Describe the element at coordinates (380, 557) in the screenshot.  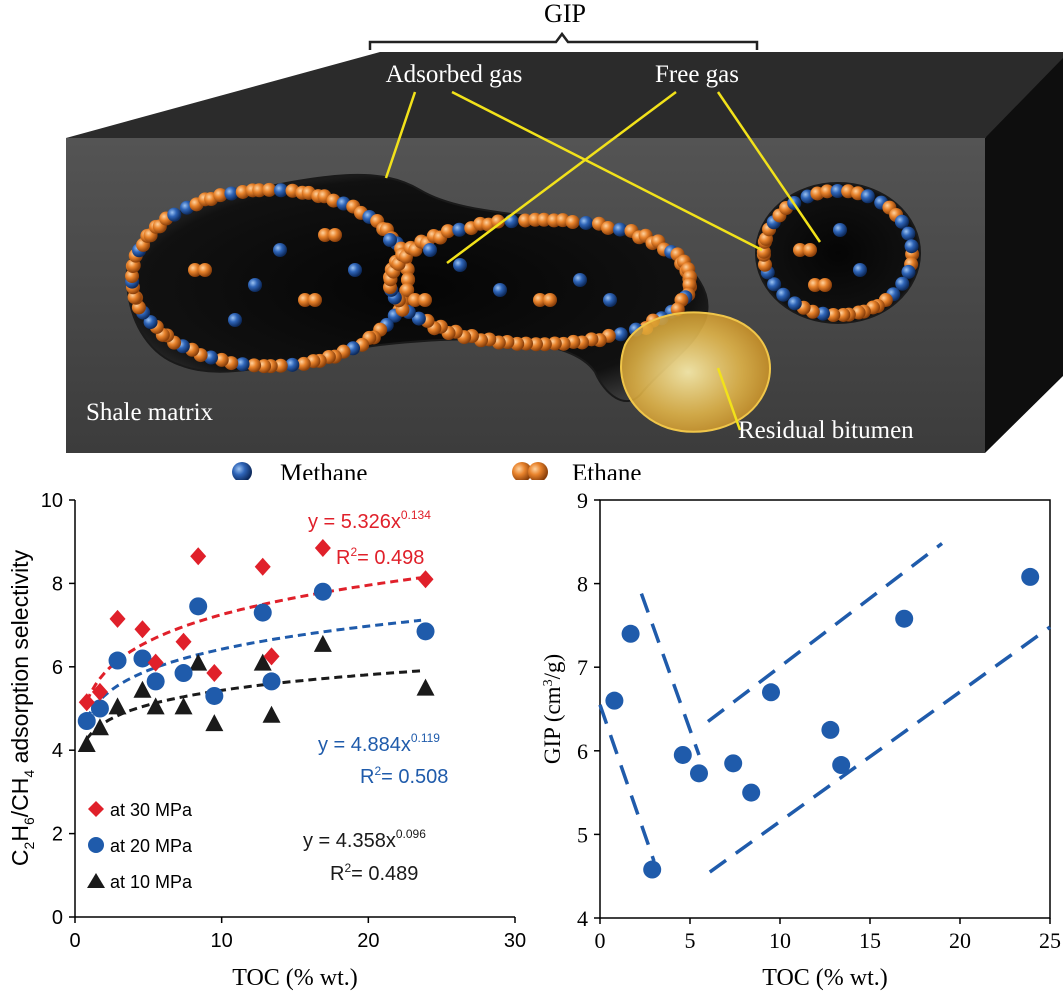
I see `r2-30mpa: R2= 0.498` at that location.